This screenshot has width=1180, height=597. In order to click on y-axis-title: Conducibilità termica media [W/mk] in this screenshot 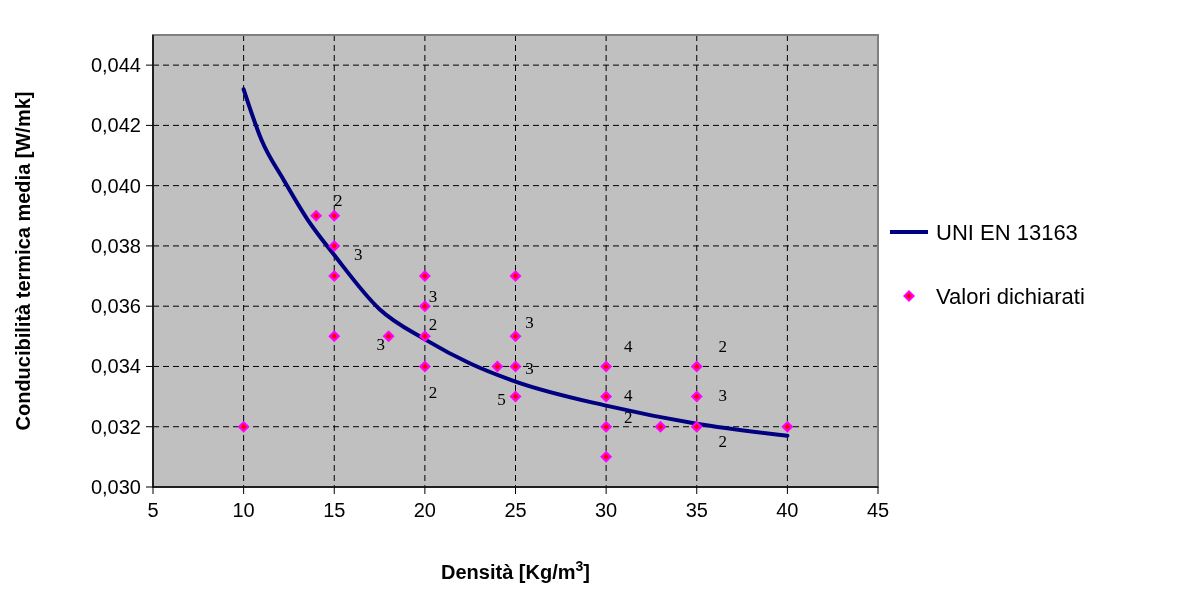, I will do `click(23, 261)`.